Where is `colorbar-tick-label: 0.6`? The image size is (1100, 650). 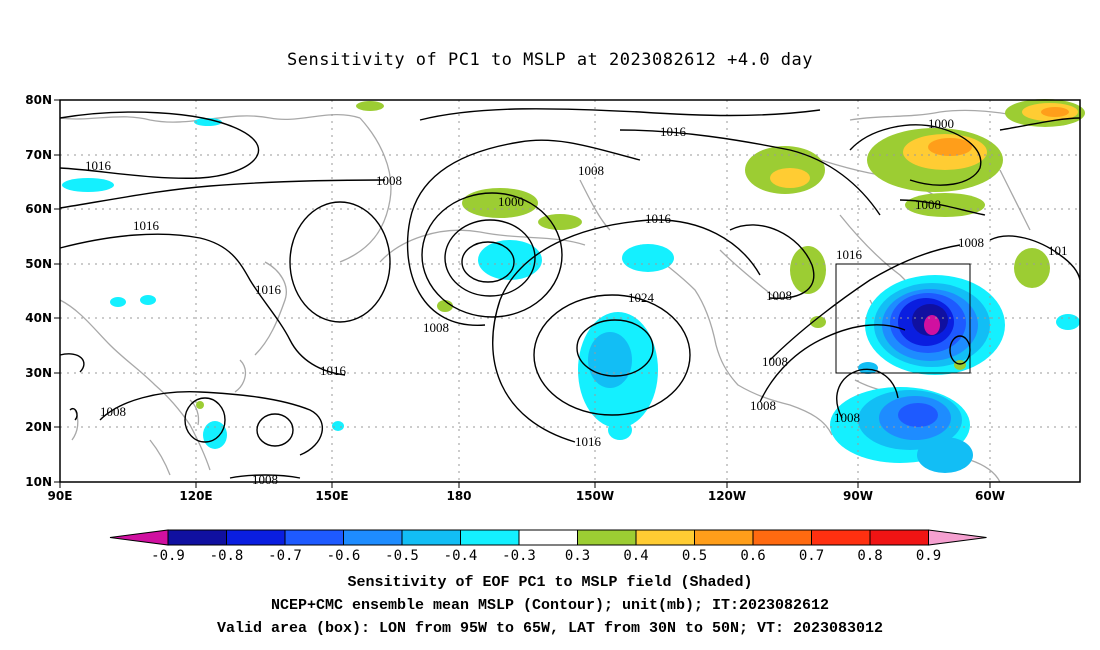
colorbar-tick-label: 0.6 is located at coordinates (752, 556).